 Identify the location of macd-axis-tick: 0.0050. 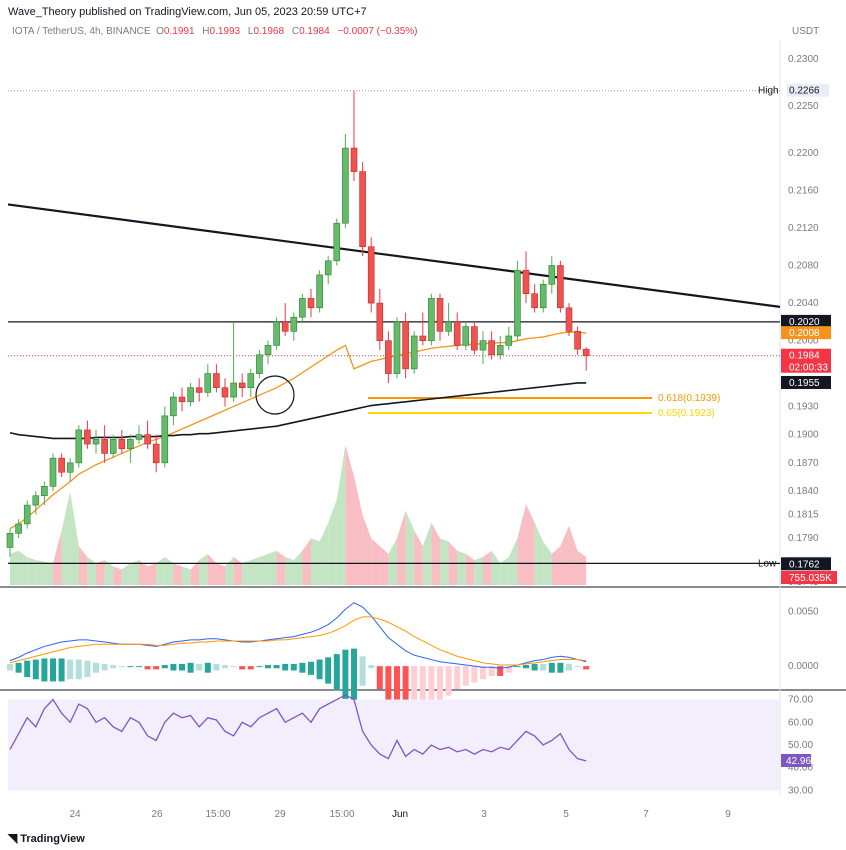
(803, 611).